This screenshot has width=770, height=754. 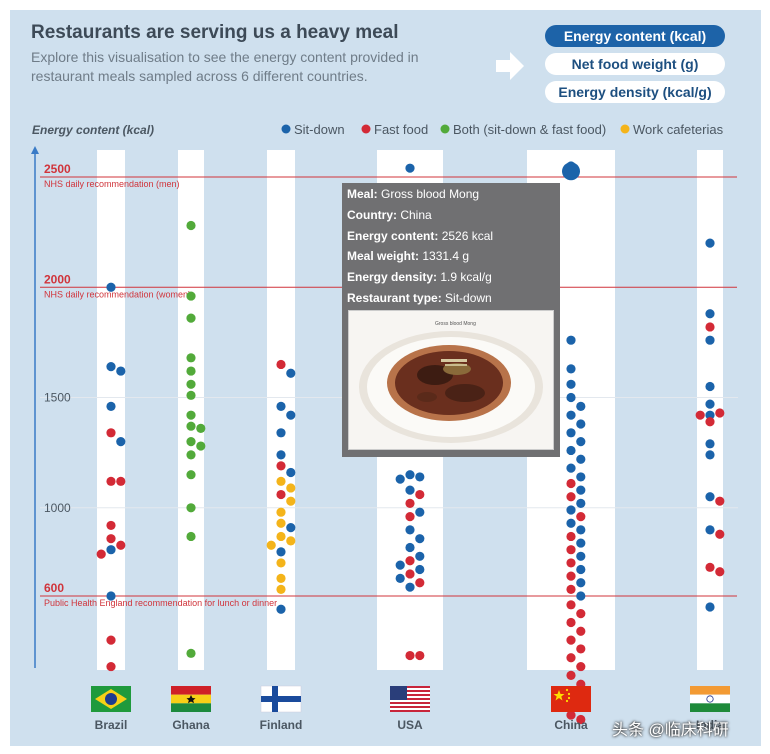 I want to click on legend-label-sit_down: Sit-down, so click(x=319, y=129).